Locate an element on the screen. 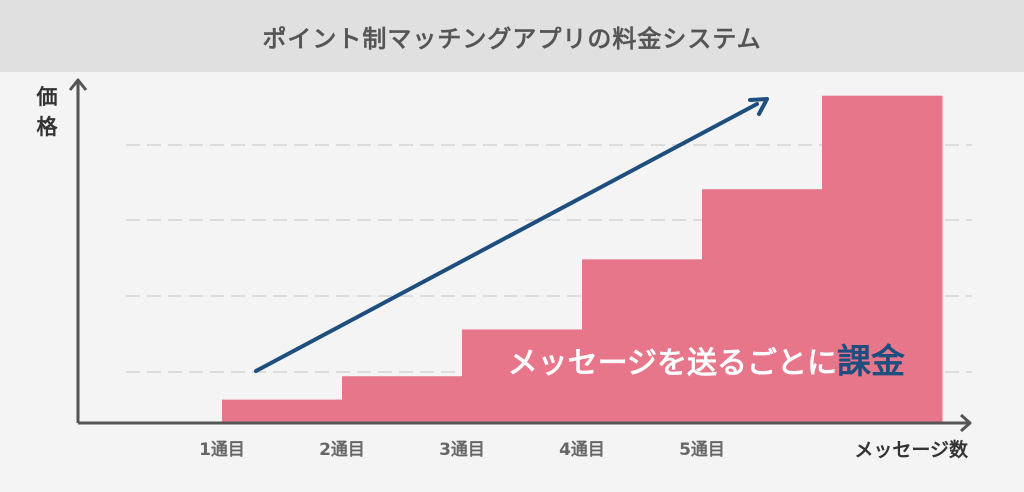 The width and height of the screenshot is (1024, 492). annotation: メッセージを送るごとに課金 is located at coordinates (707, 362).